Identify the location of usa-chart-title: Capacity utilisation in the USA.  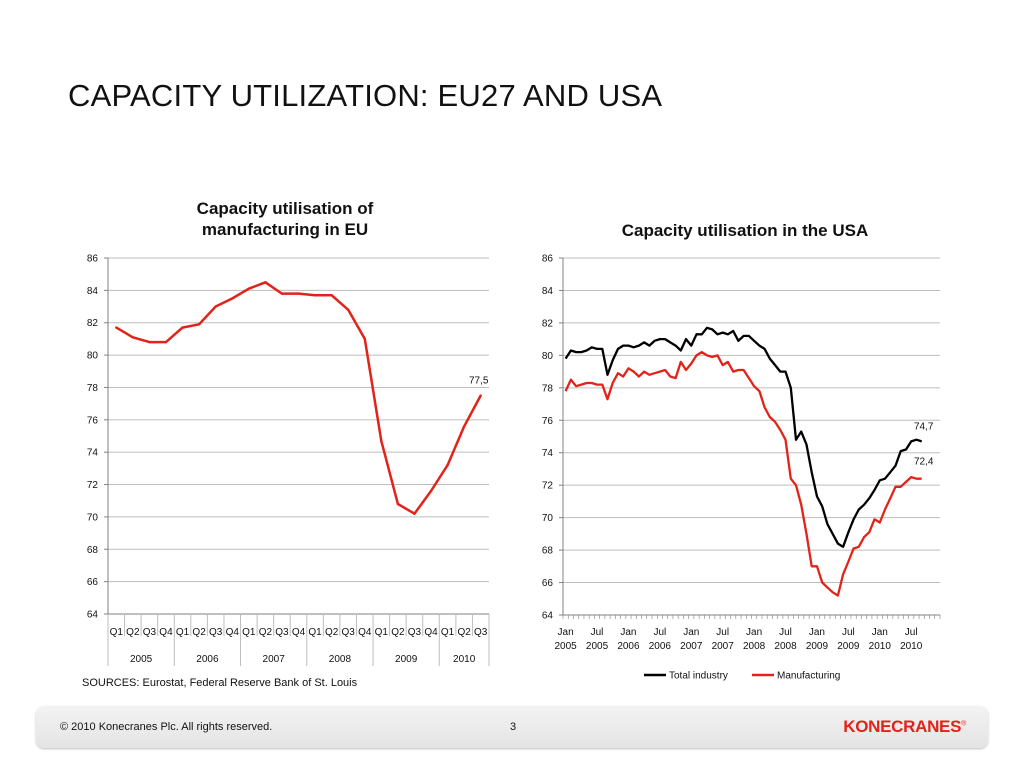
(745, 230).